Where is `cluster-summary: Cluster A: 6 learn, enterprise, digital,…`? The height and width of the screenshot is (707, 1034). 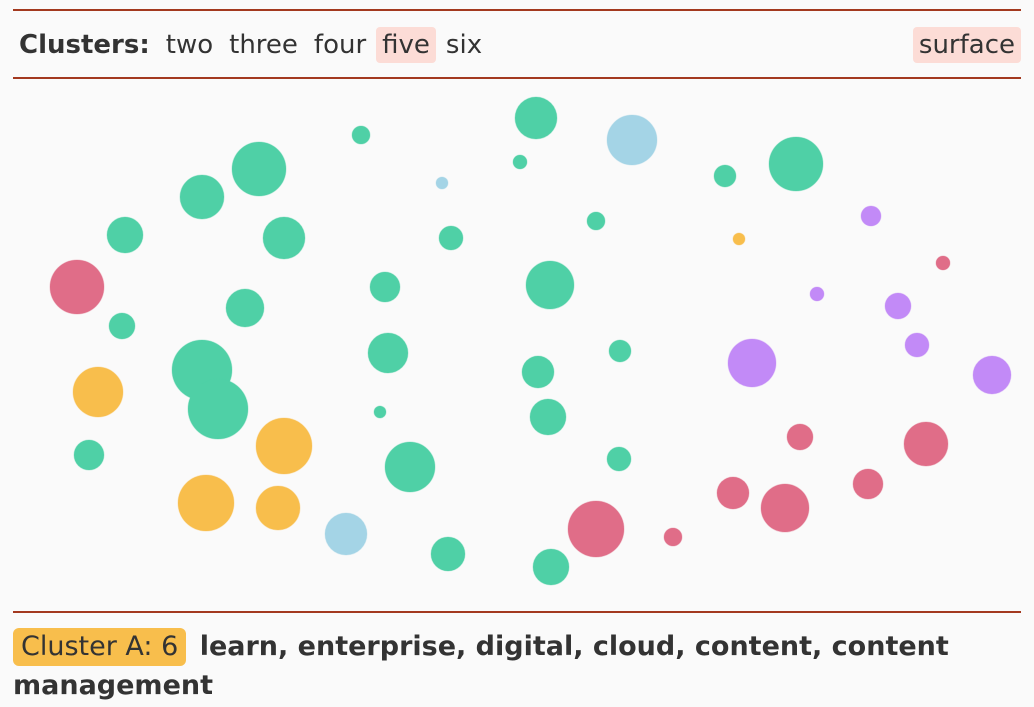 cluster-summary: Cluster A: 6 learn, enterprise, digital,… is located at coordinates (513, 666).